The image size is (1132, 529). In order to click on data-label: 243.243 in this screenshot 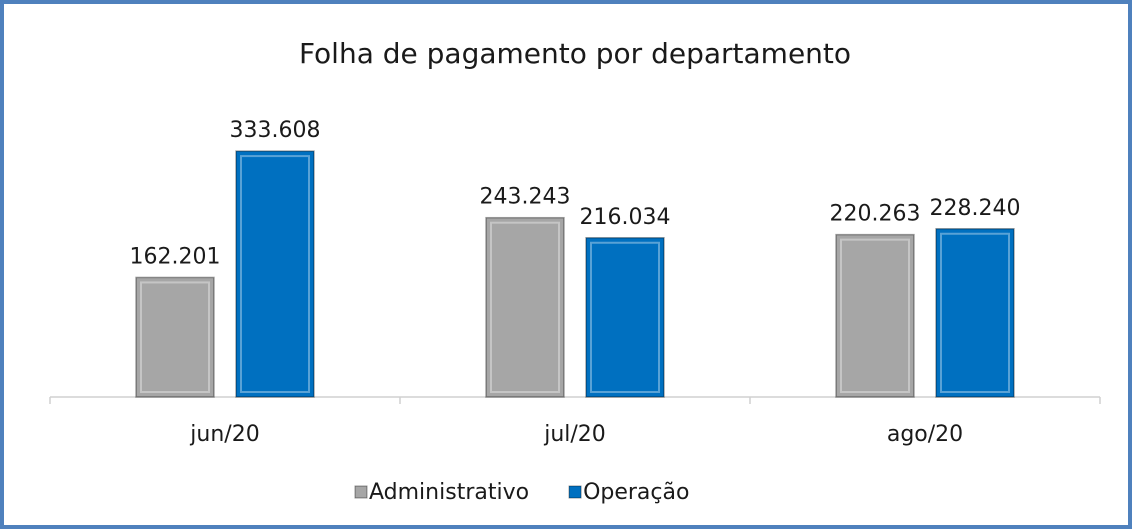, I will do `click(525, 197)`.